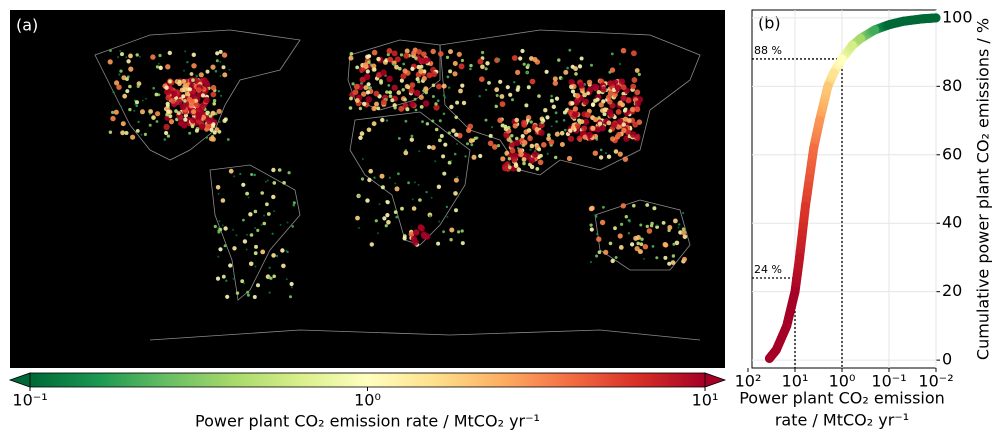 The height and width of the screenshot is (441, 1000). I want to click on y-tick-label: 0, so click(947, 359).